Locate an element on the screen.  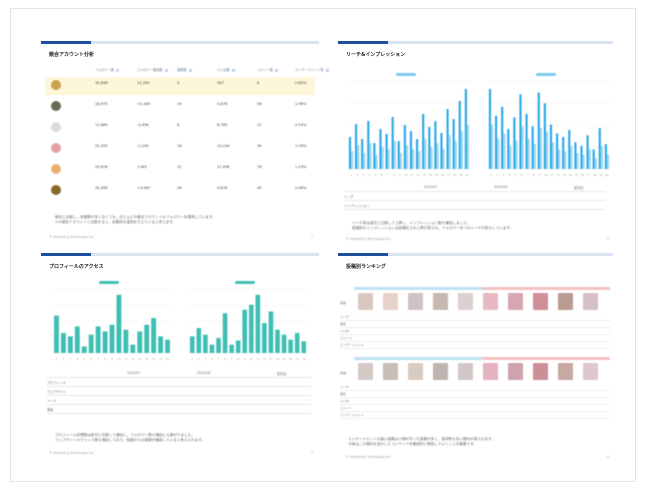
table-cell: 12,689 is located at coordinates (101, 125).